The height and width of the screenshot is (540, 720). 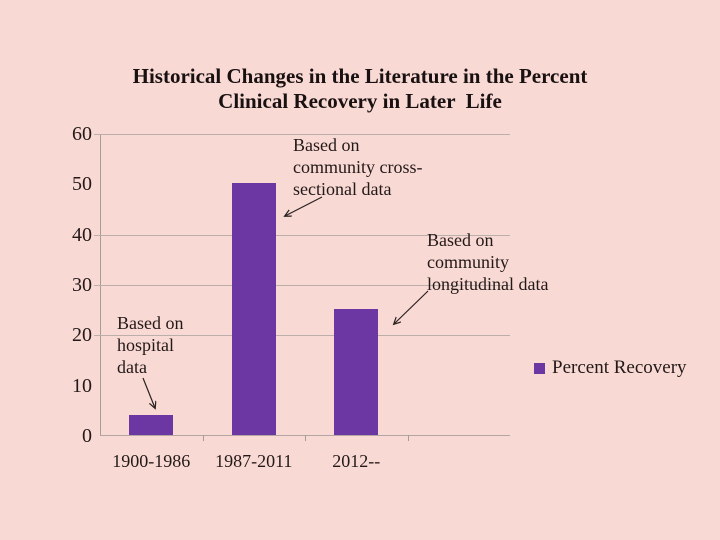 What do you see at coordinates (82, 335) in the screenshot?
I see `y-tick-label-20: 20` at bounding box center [82, 335].